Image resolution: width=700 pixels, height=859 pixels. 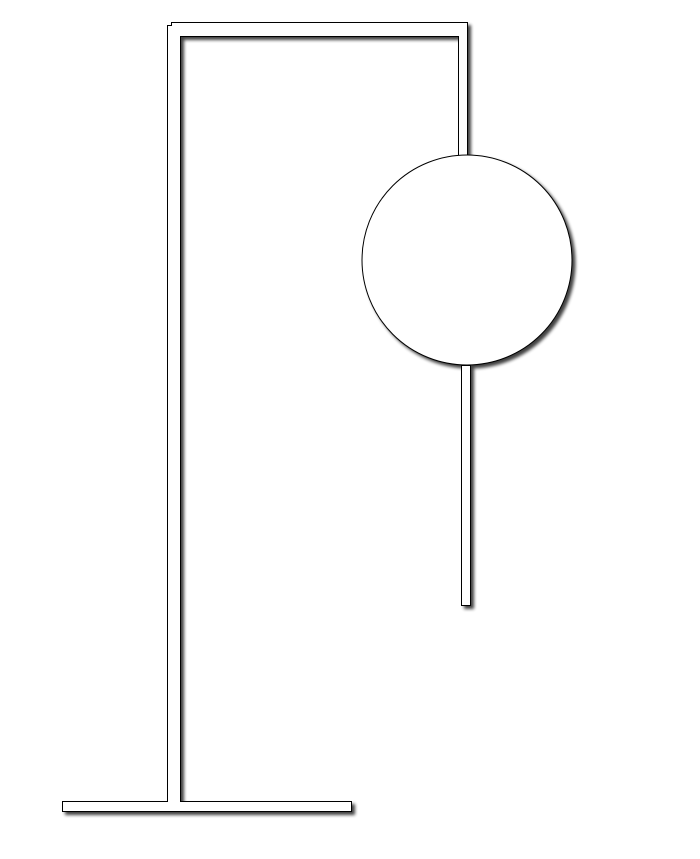 I want to click on base-plate, so click(x=207, y=806).